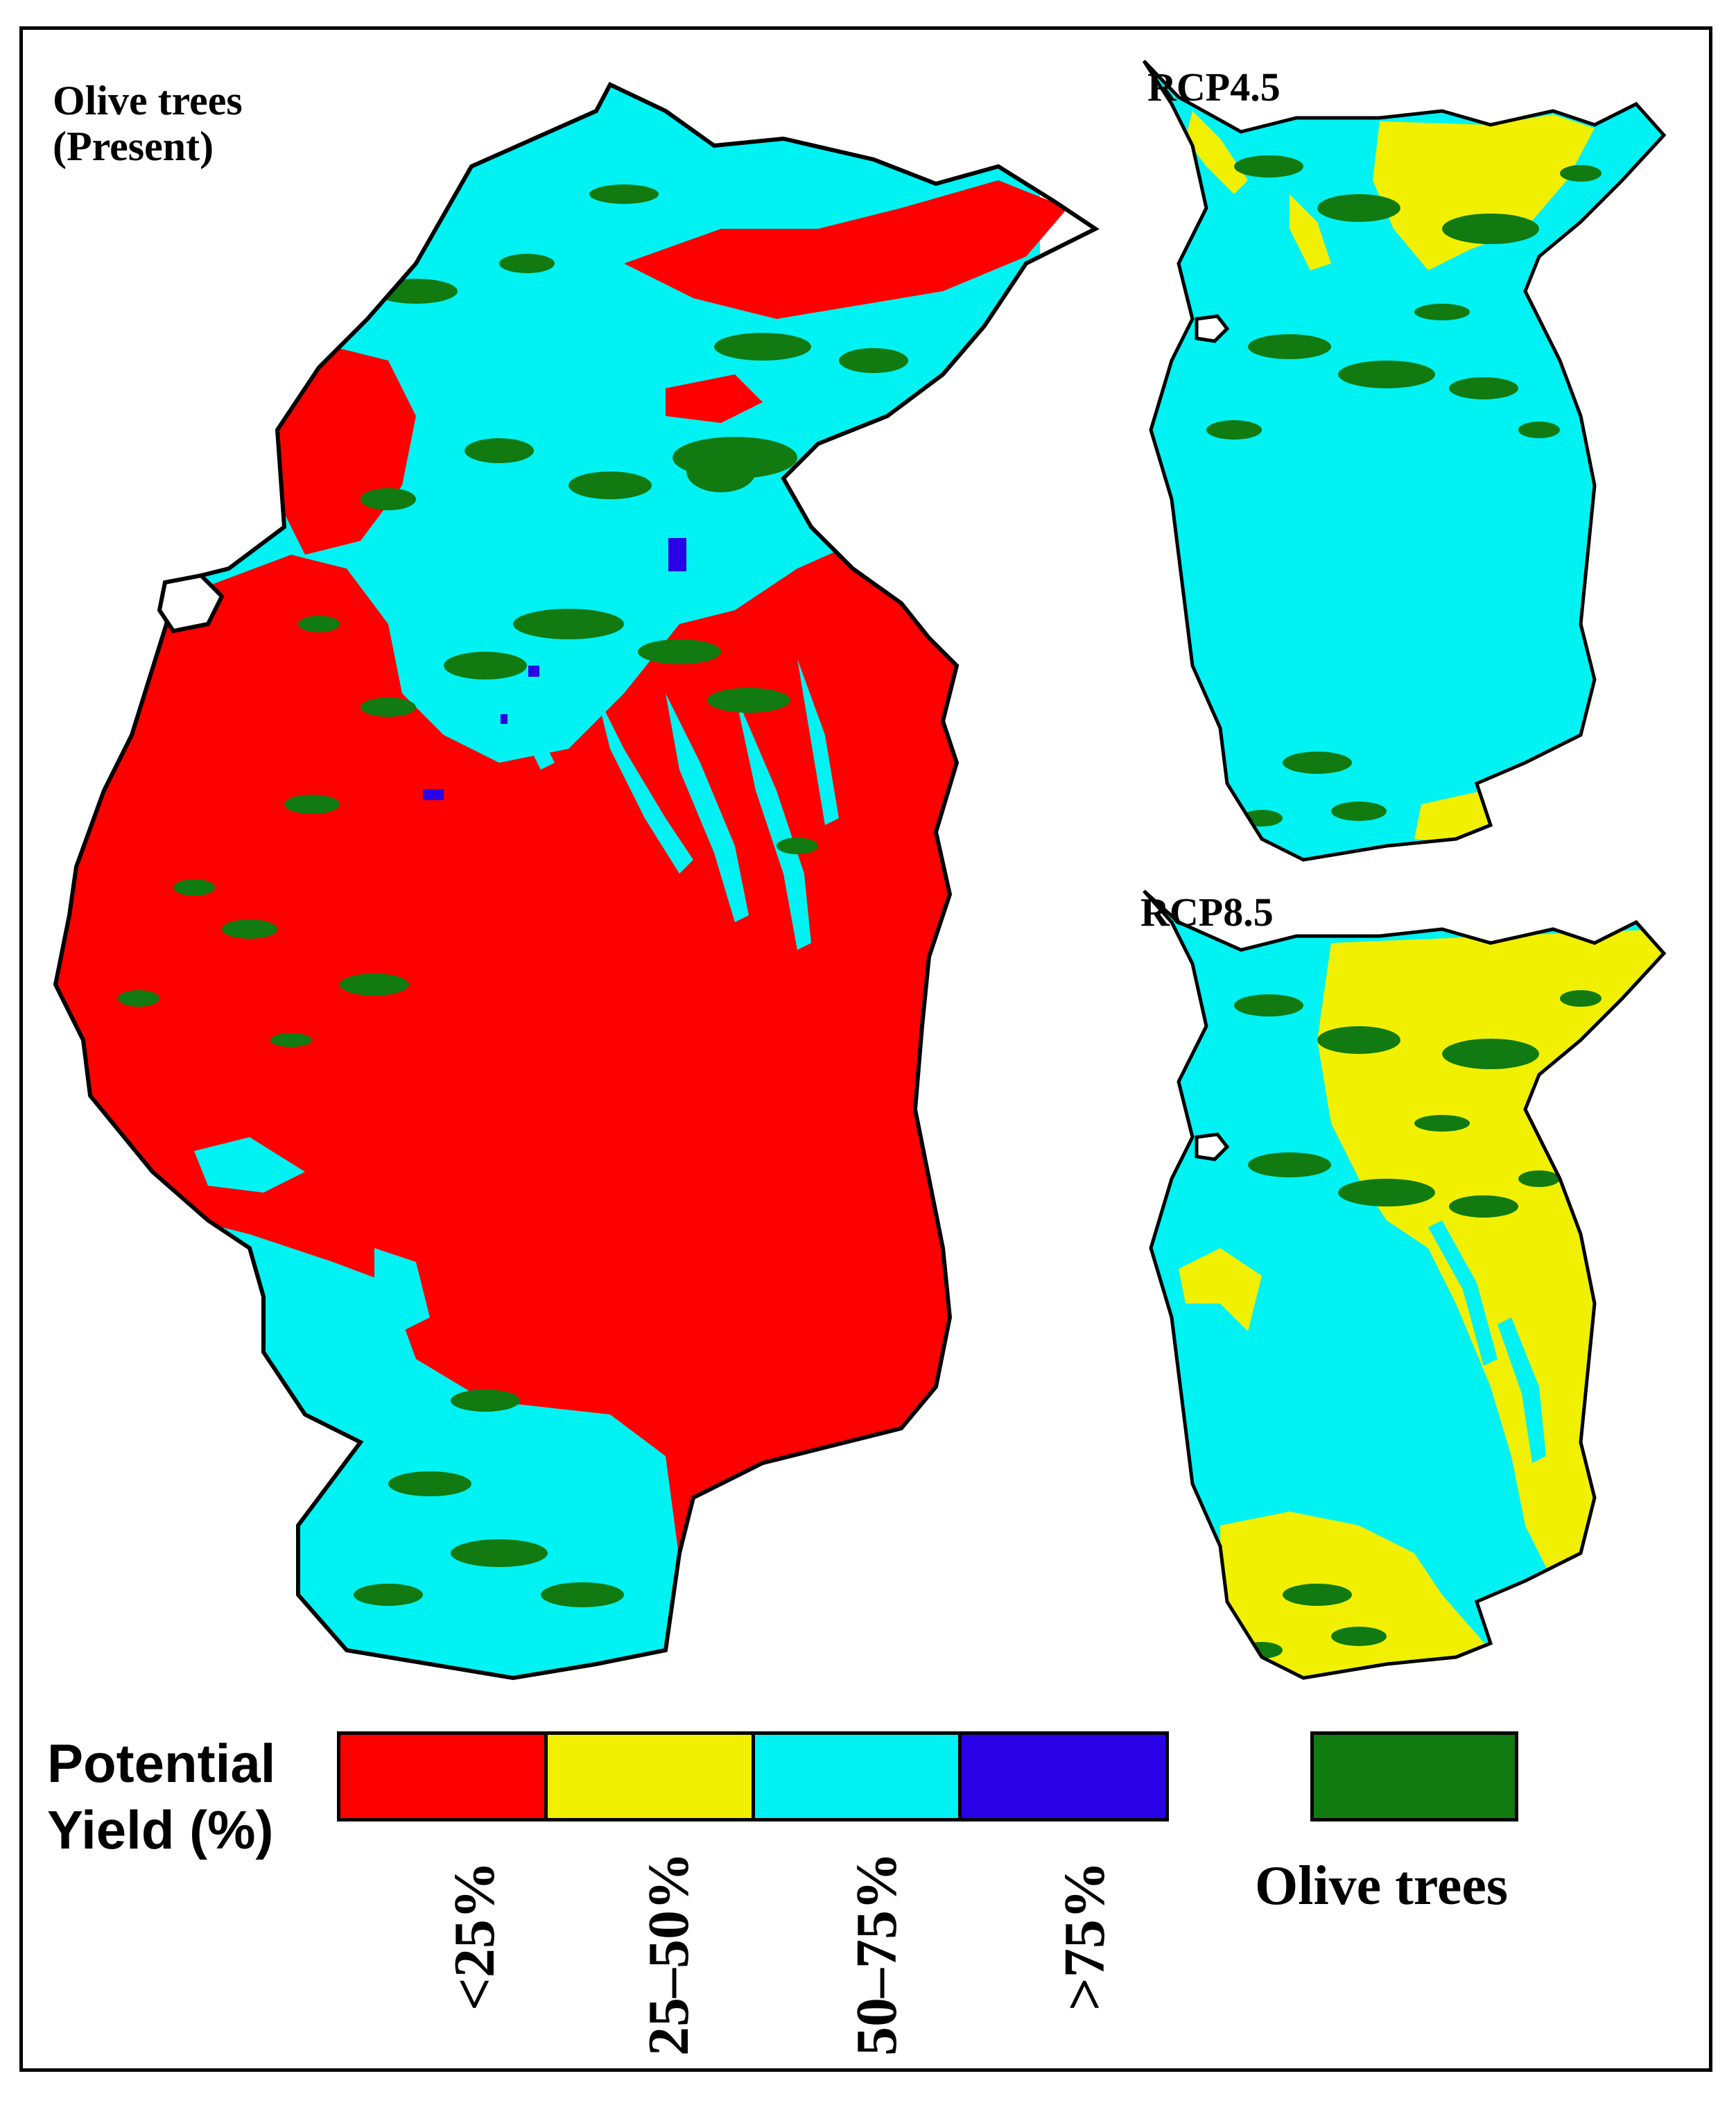  I want to click on present-title: Olive trees (Present), so click(148, 123).